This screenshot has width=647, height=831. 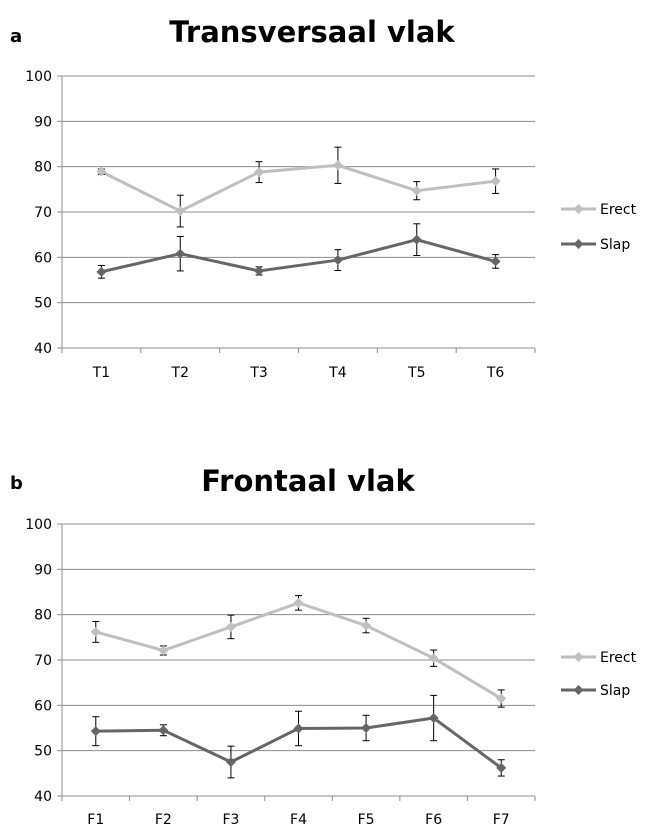 What do you see at coordinates (495, 373) in the screenshot?
I see `x-tick-label: T6` at bounding box center [495, 373].